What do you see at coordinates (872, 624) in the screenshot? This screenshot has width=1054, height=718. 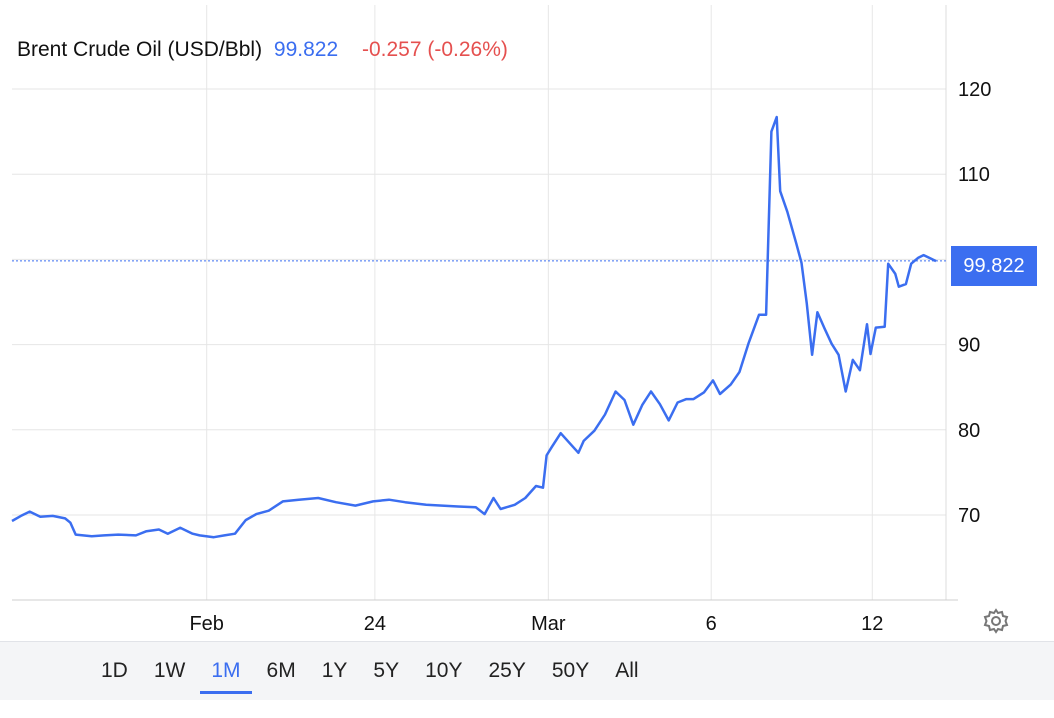 I see `x-tick-label: 12` at bounding box center [872, 624].